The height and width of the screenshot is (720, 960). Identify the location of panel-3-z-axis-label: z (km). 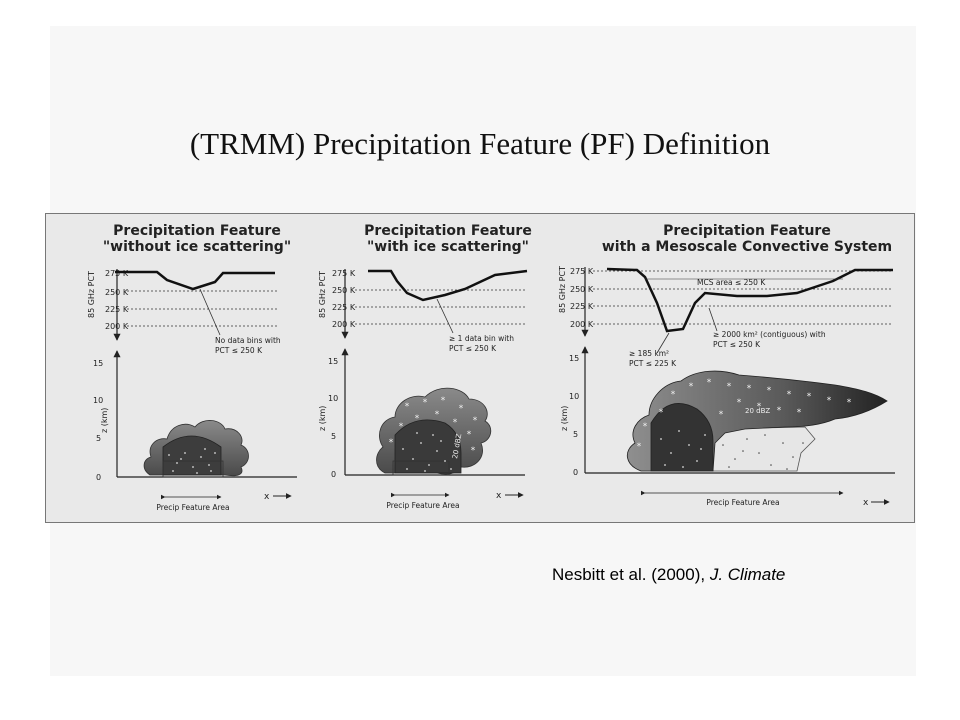
(564, 418).